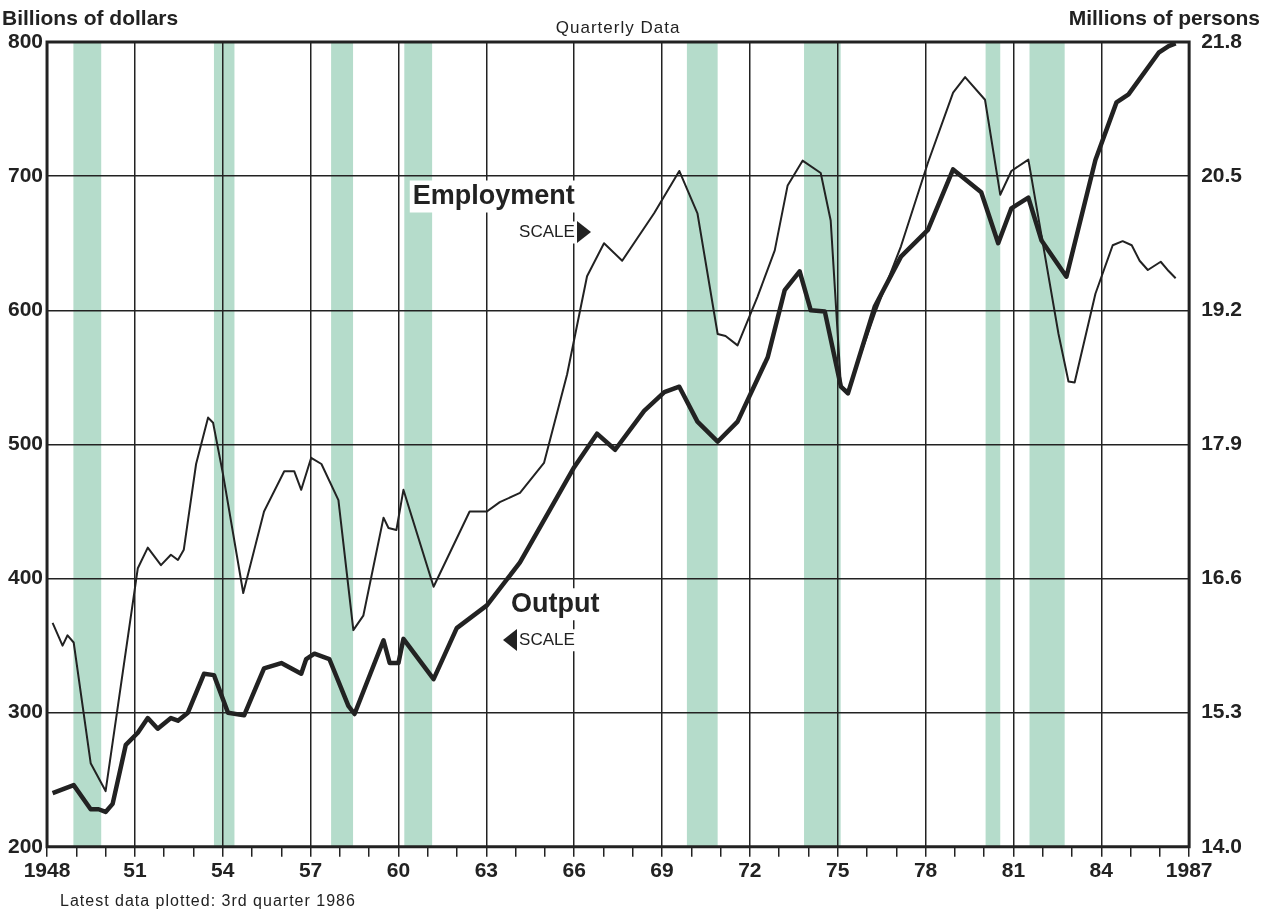 This screenshot has width=1266, height=920. What do you see at coordinates (25, 309) in the screenshot?
I see `y-tick-label: 600` at bounding box center [25, 309].